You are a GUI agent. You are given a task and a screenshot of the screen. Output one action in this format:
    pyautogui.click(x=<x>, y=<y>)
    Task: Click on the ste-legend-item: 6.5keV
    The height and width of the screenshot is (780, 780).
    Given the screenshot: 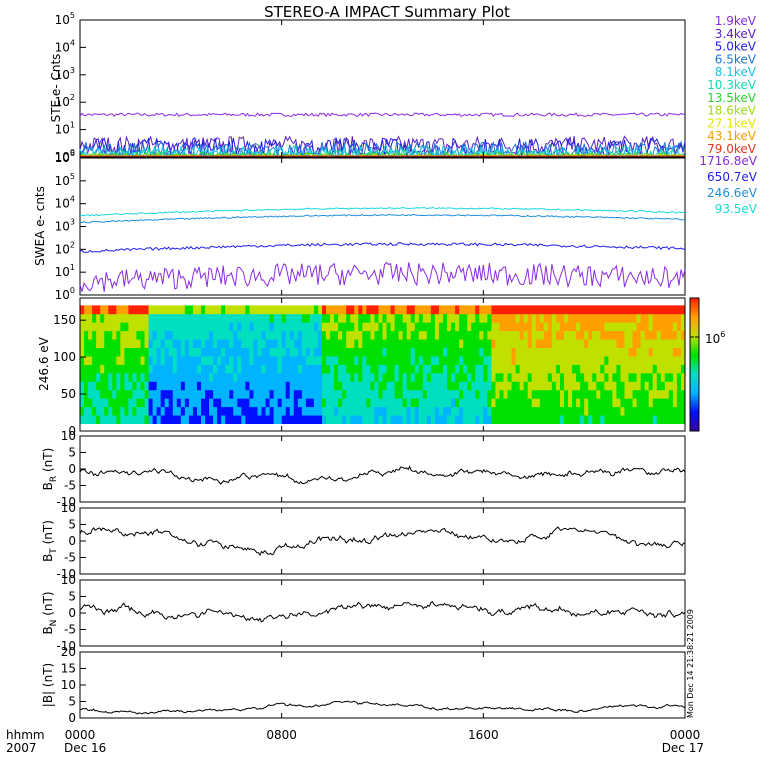 What is the action you would take?
    pyautogui.click(x=736, y=59)
    